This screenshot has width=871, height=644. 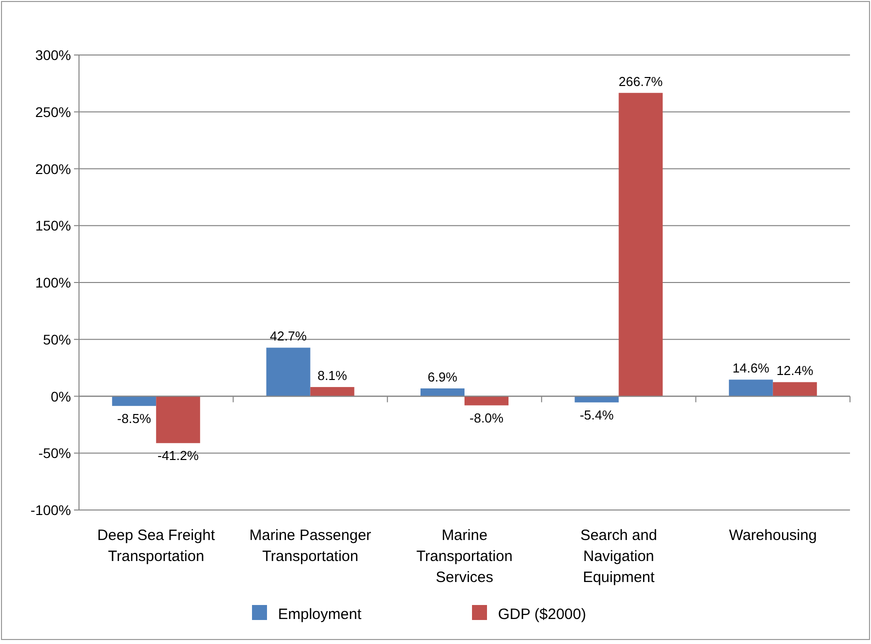 I want to click on legend-label: GDP ($2000), so click(x=542, y=614).